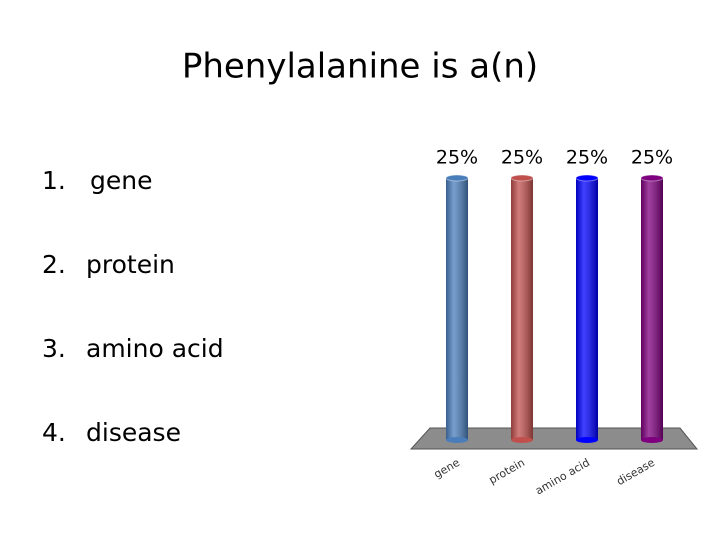  I want to click on option-text: protein, so click(130, 264).